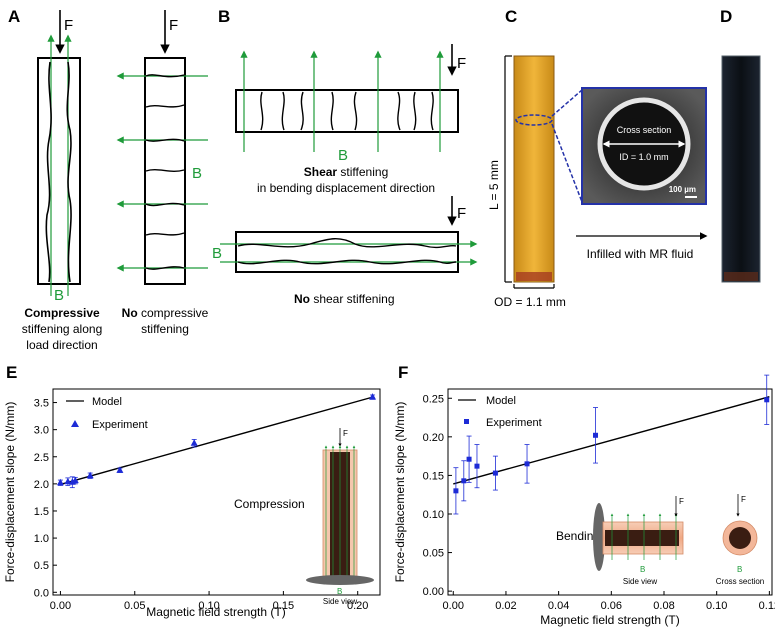  Describe the element at coordinates (433, 438) in the screenshot. I see `y-tick-label: 0.20` at that location.